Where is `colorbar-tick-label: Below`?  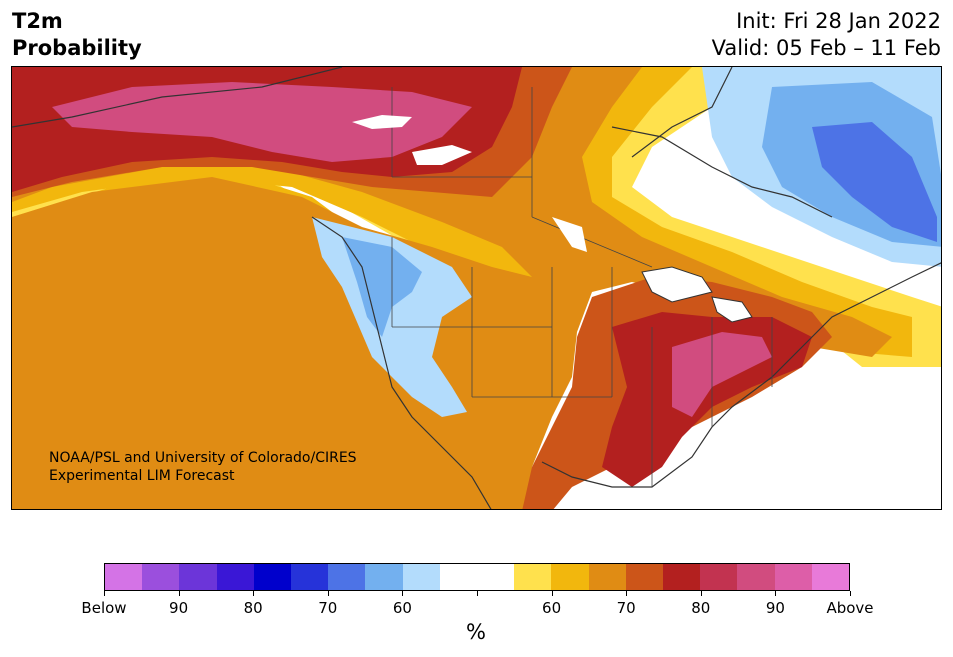 colorbar-tick-label: Below is located at coordinates (104, 608).